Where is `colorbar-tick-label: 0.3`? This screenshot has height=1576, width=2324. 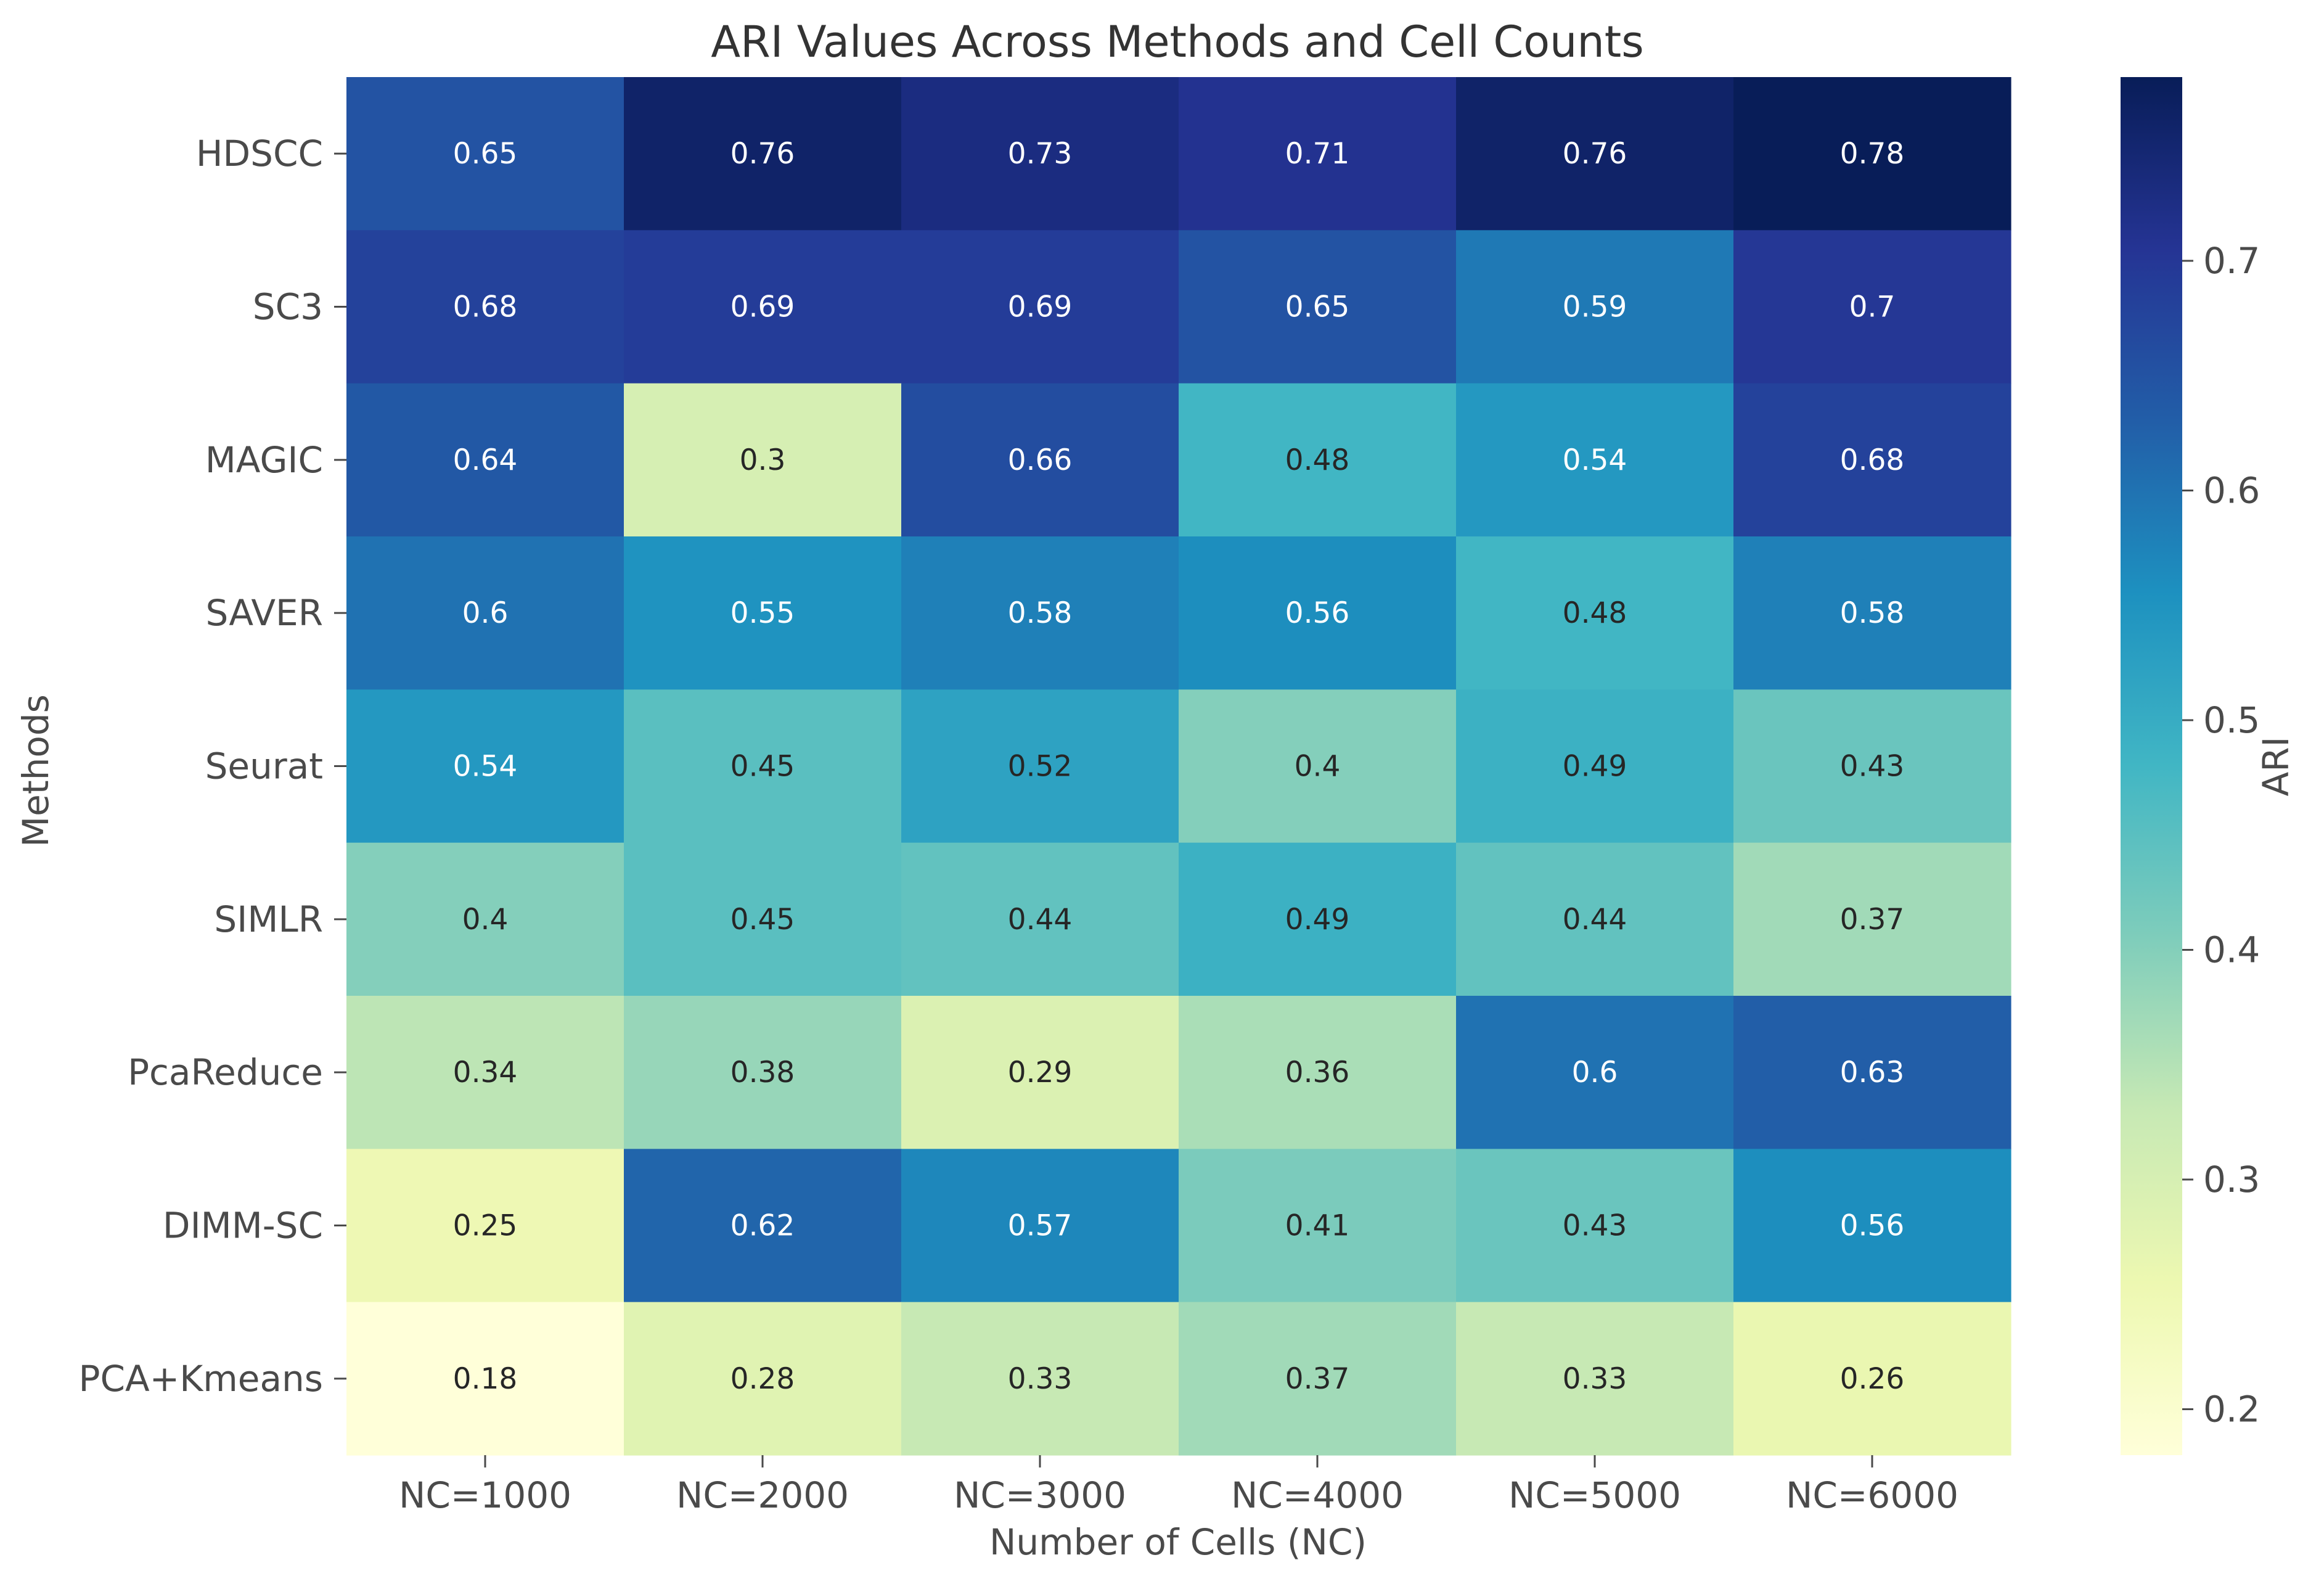
colorbar-tick-label: 0.3 is located at coordinates (2232, 1179).